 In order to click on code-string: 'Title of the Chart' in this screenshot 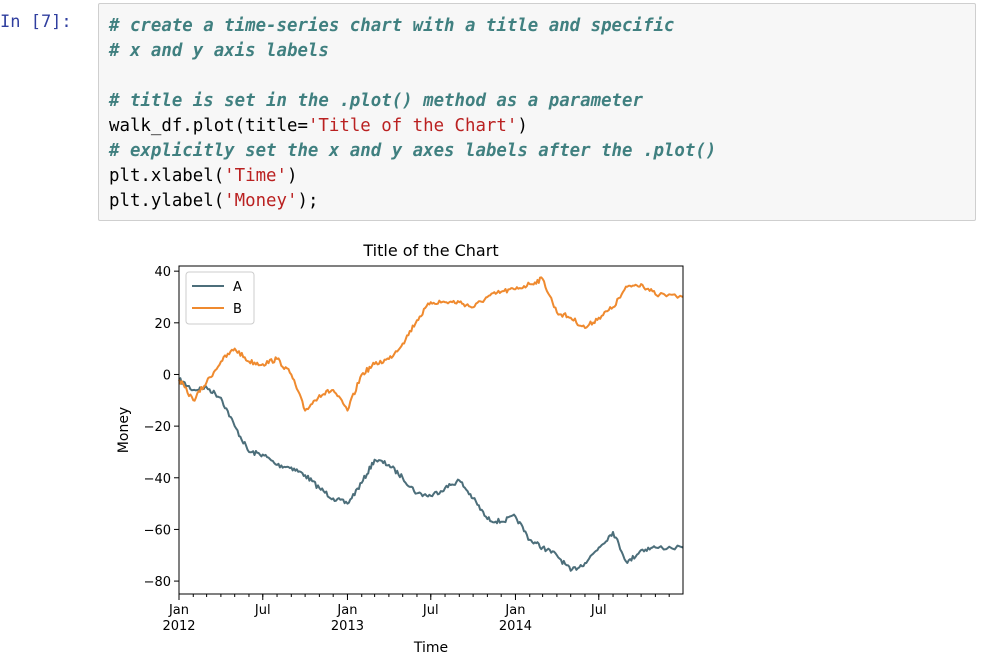, I will do `click(412, 126)`.